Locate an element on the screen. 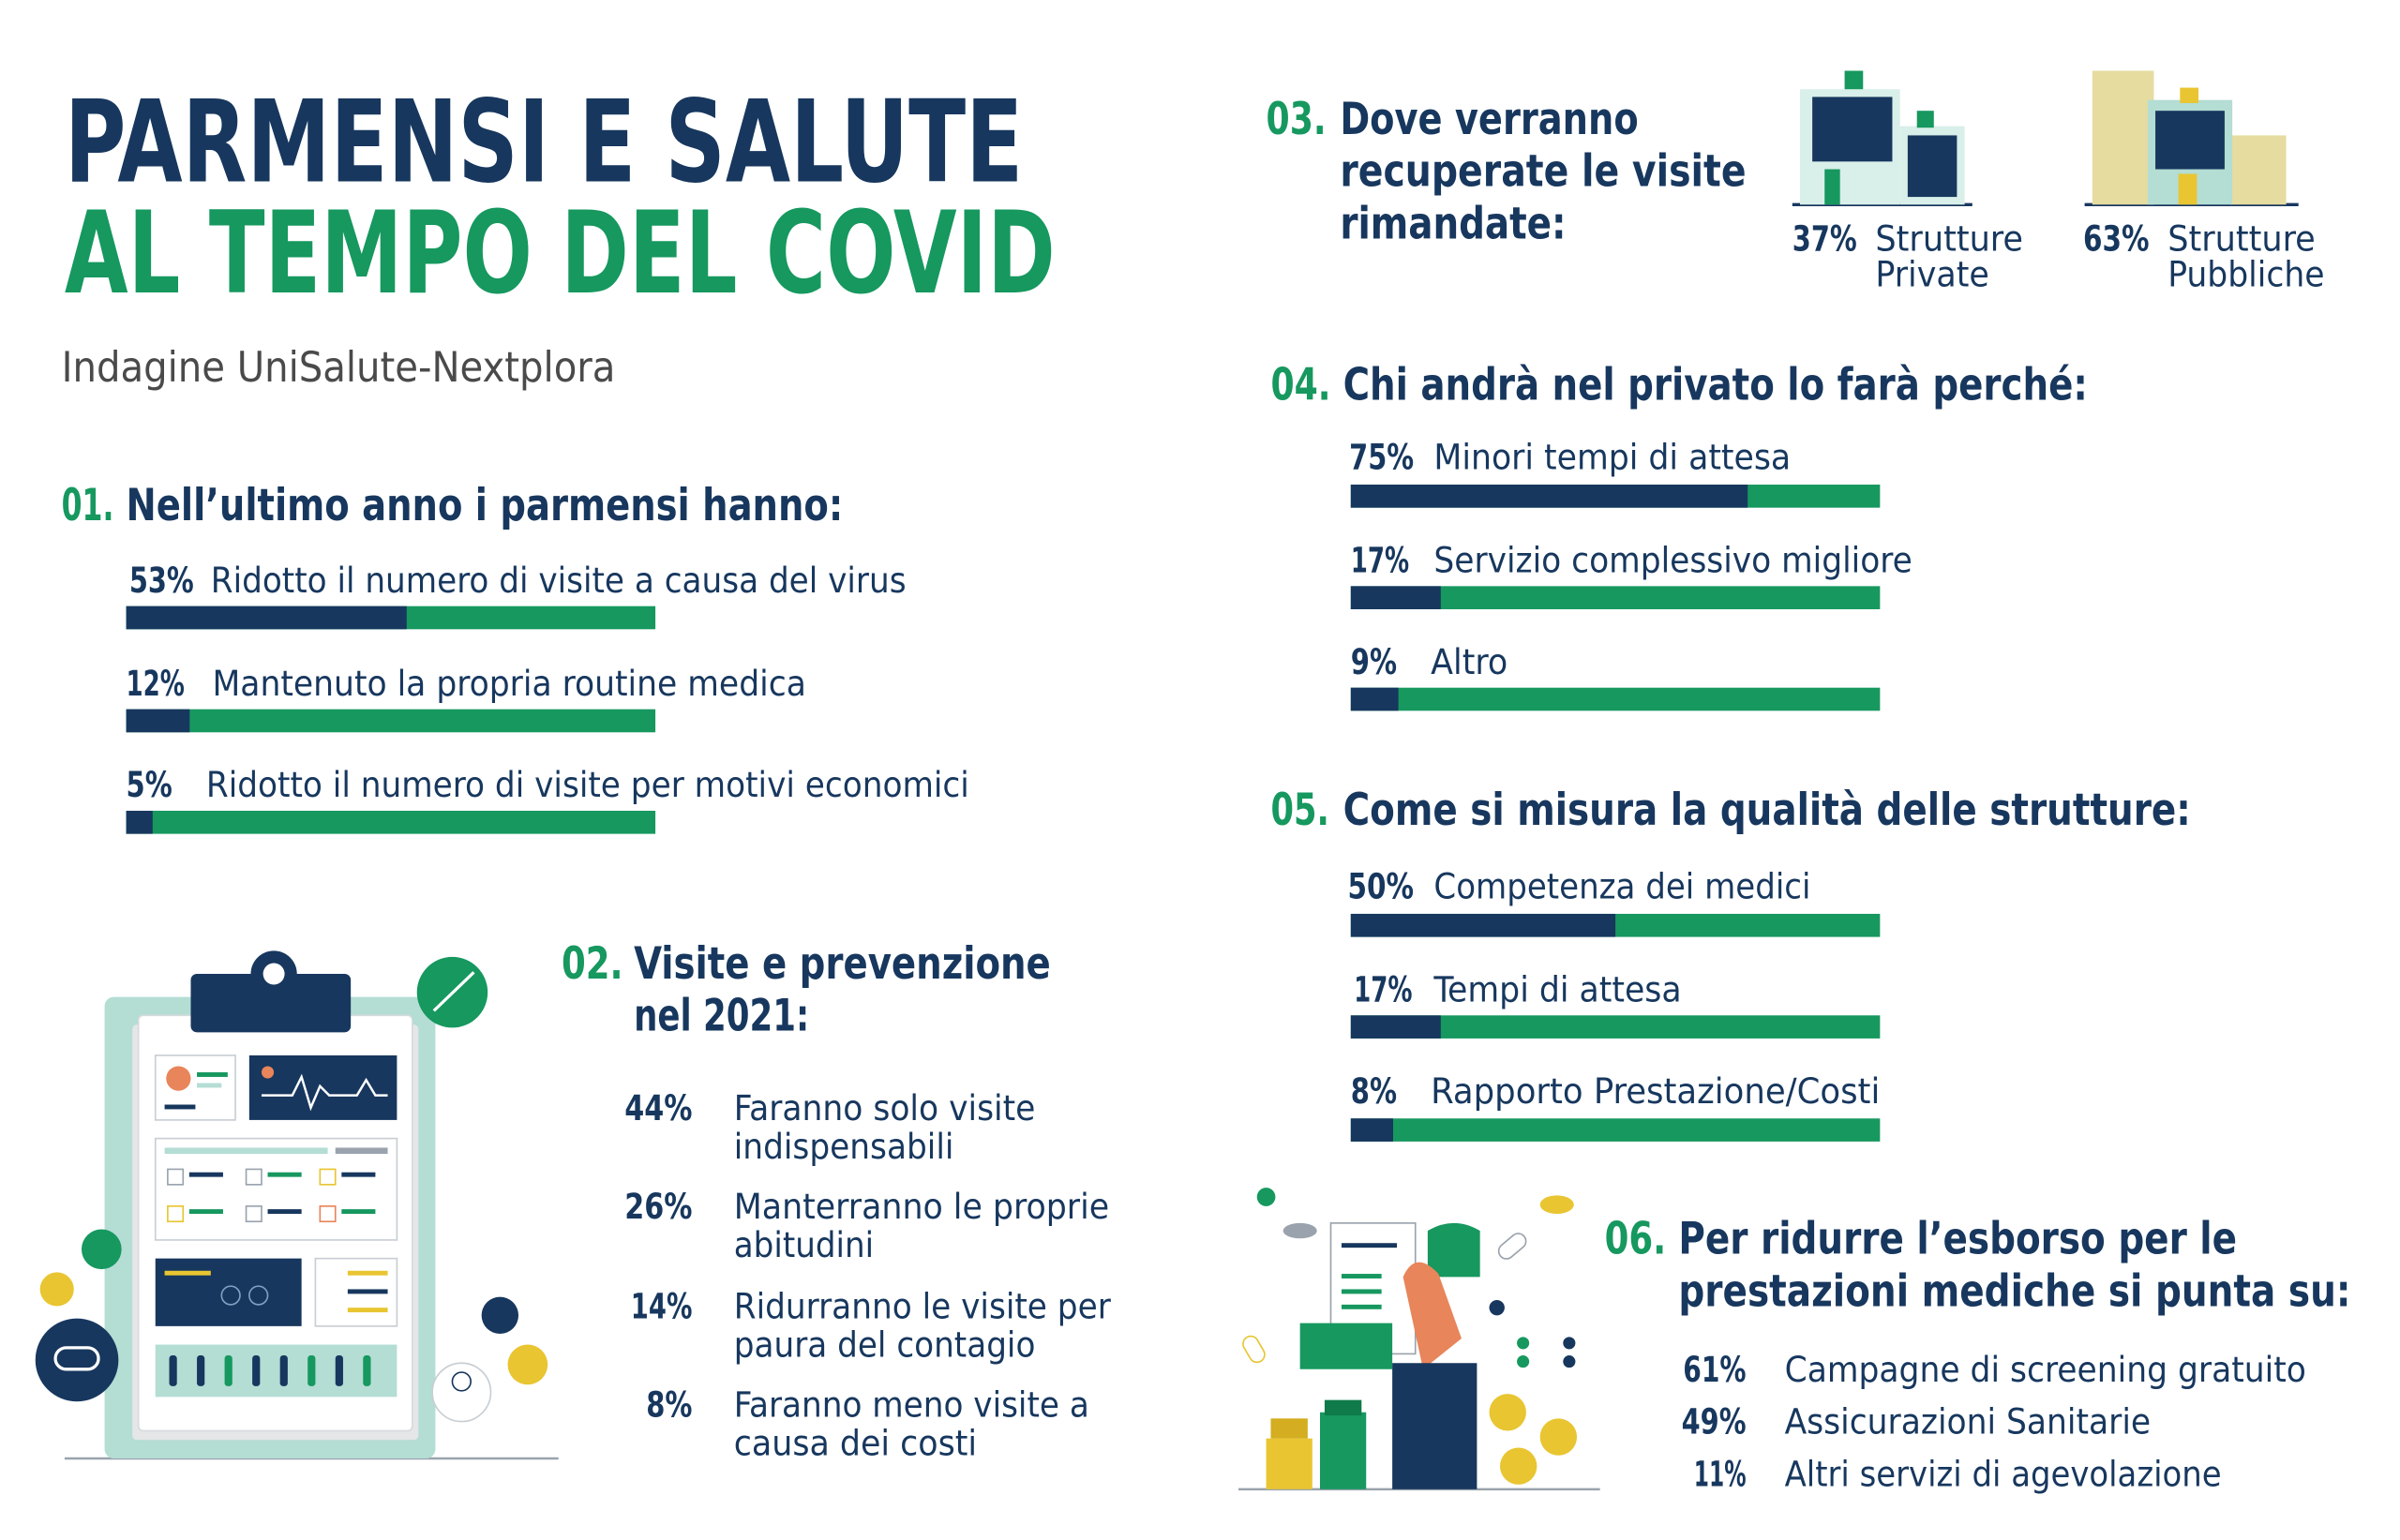 The image size is (2400, 1540). item-label: Faranno solo visite is located at coordinates (885, 1108).